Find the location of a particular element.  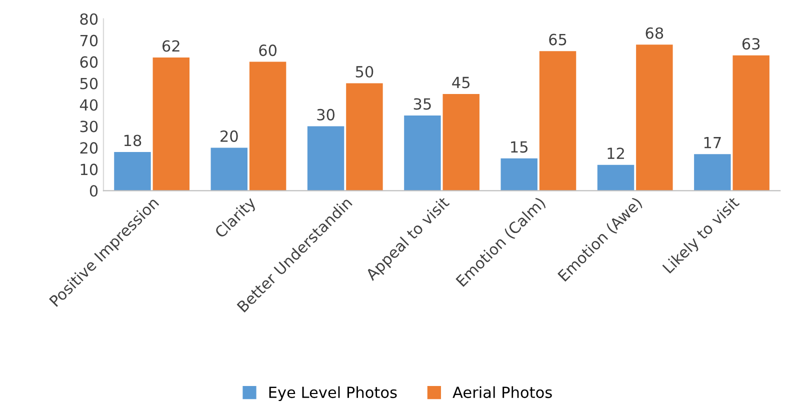

data-label: 18 is located at coordinates (133, 140).